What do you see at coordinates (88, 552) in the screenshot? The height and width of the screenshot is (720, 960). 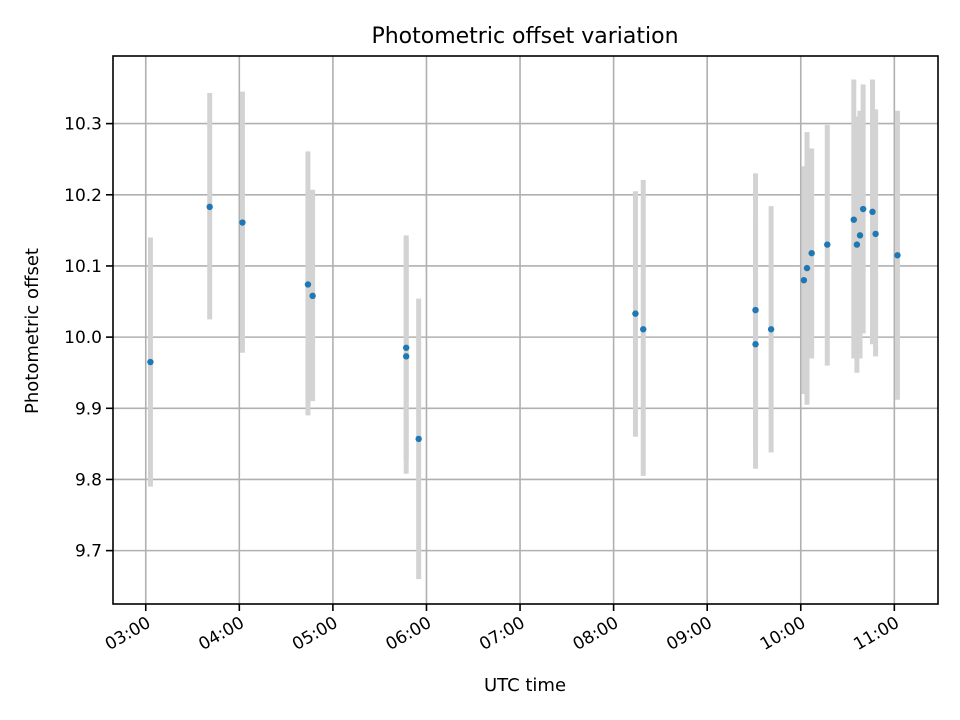 I see `y-tick-label: 9.7` at bounding box center [88, 552].